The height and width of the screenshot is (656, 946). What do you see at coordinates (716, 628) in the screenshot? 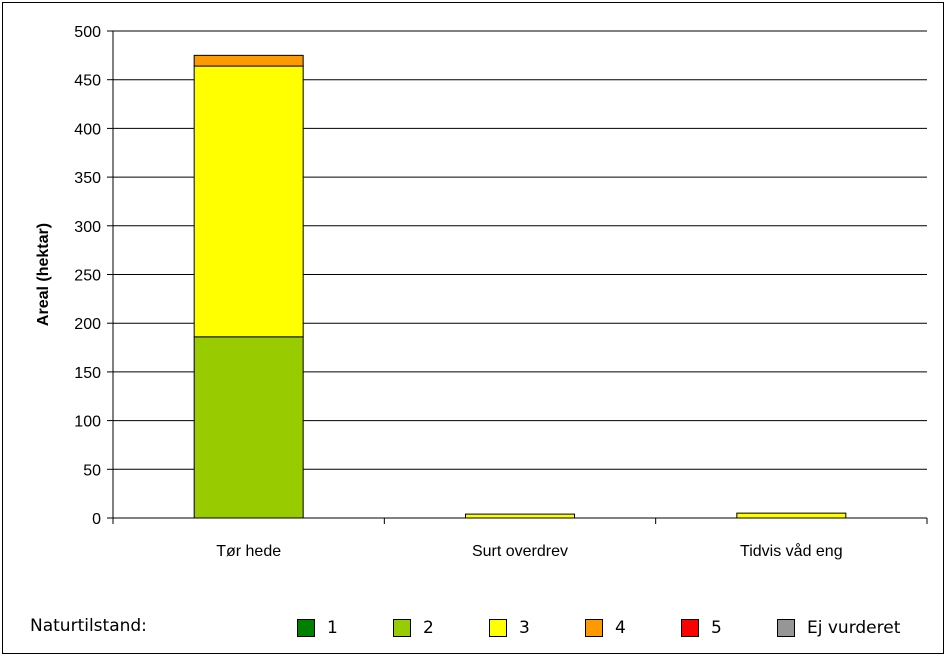
I see `legend-label: 5` at bounding box center [716, 628].